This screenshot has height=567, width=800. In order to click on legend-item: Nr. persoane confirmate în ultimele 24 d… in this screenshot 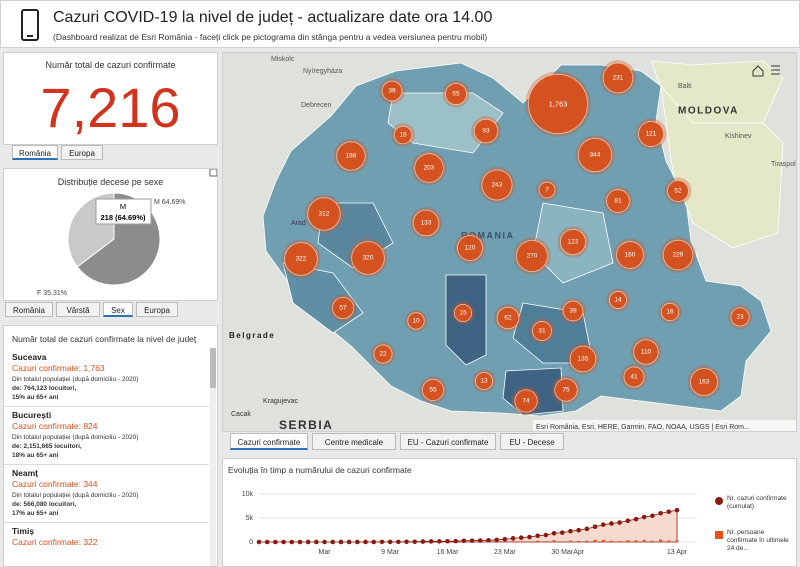, I will do `click(755, 544)`.